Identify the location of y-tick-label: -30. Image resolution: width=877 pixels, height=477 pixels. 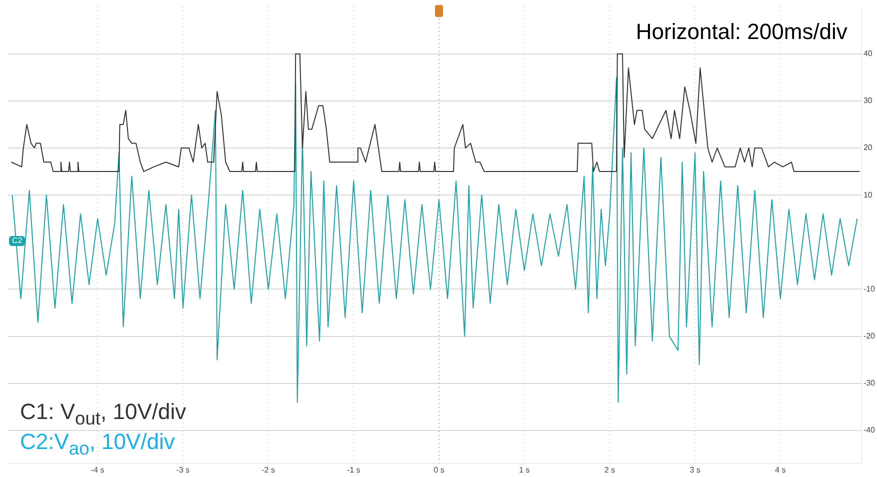
(869, 383).